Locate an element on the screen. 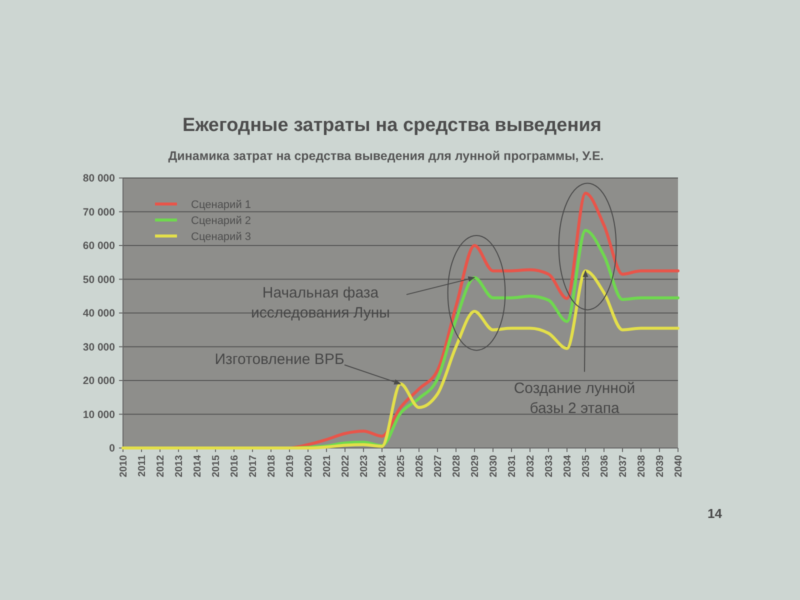 This screenshot has width=800, height=600. x-tick-label: 2010 is located at coordinates (124, 466).